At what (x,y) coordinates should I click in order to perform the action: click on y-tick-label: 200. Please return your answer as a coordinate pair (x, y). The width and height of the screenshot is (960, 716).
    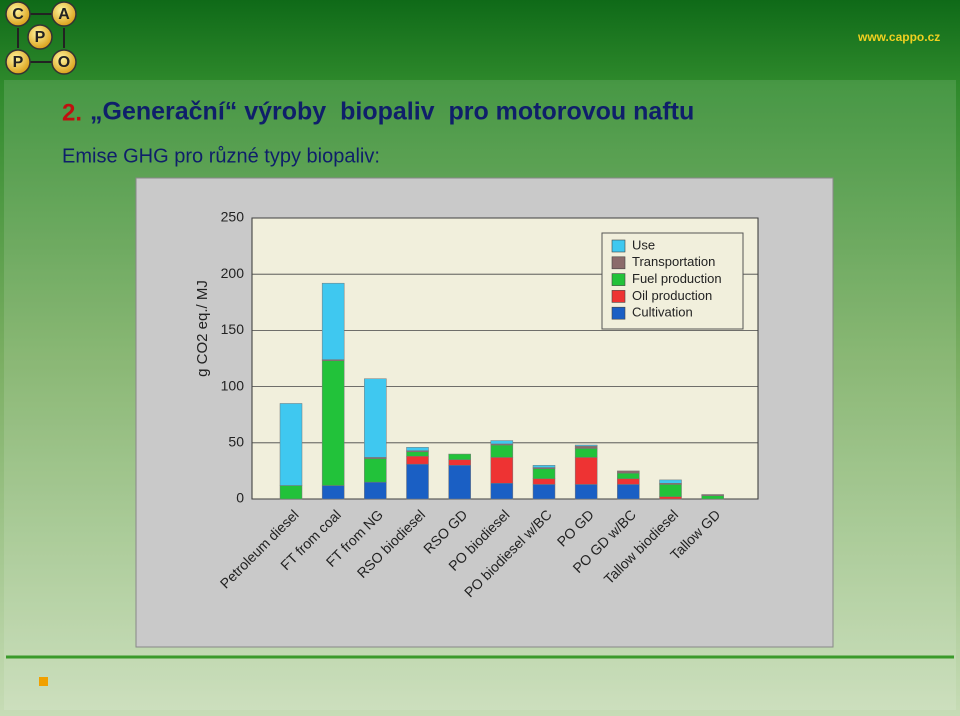
    Looking at the image, I should click on (233, 273).